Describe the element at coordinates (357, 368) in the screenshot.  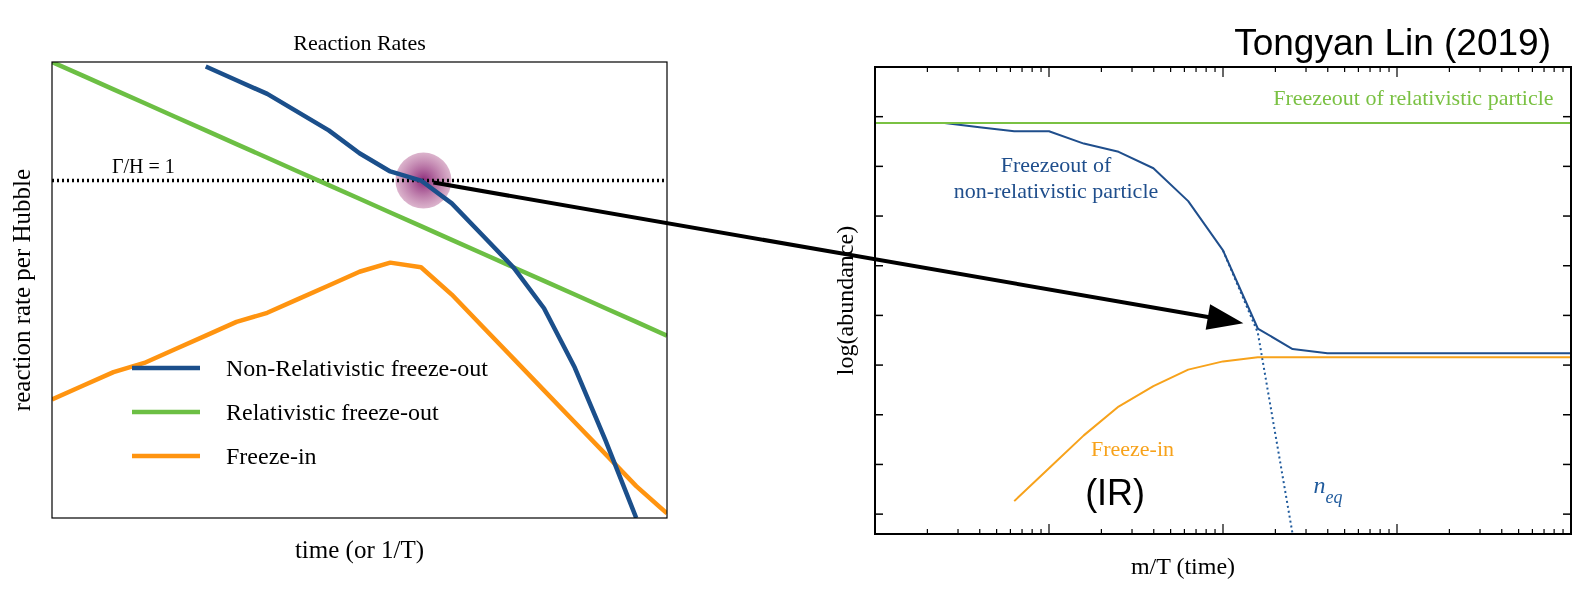
I see `legend-label: Non-Relativistic freeze-out` at that location.